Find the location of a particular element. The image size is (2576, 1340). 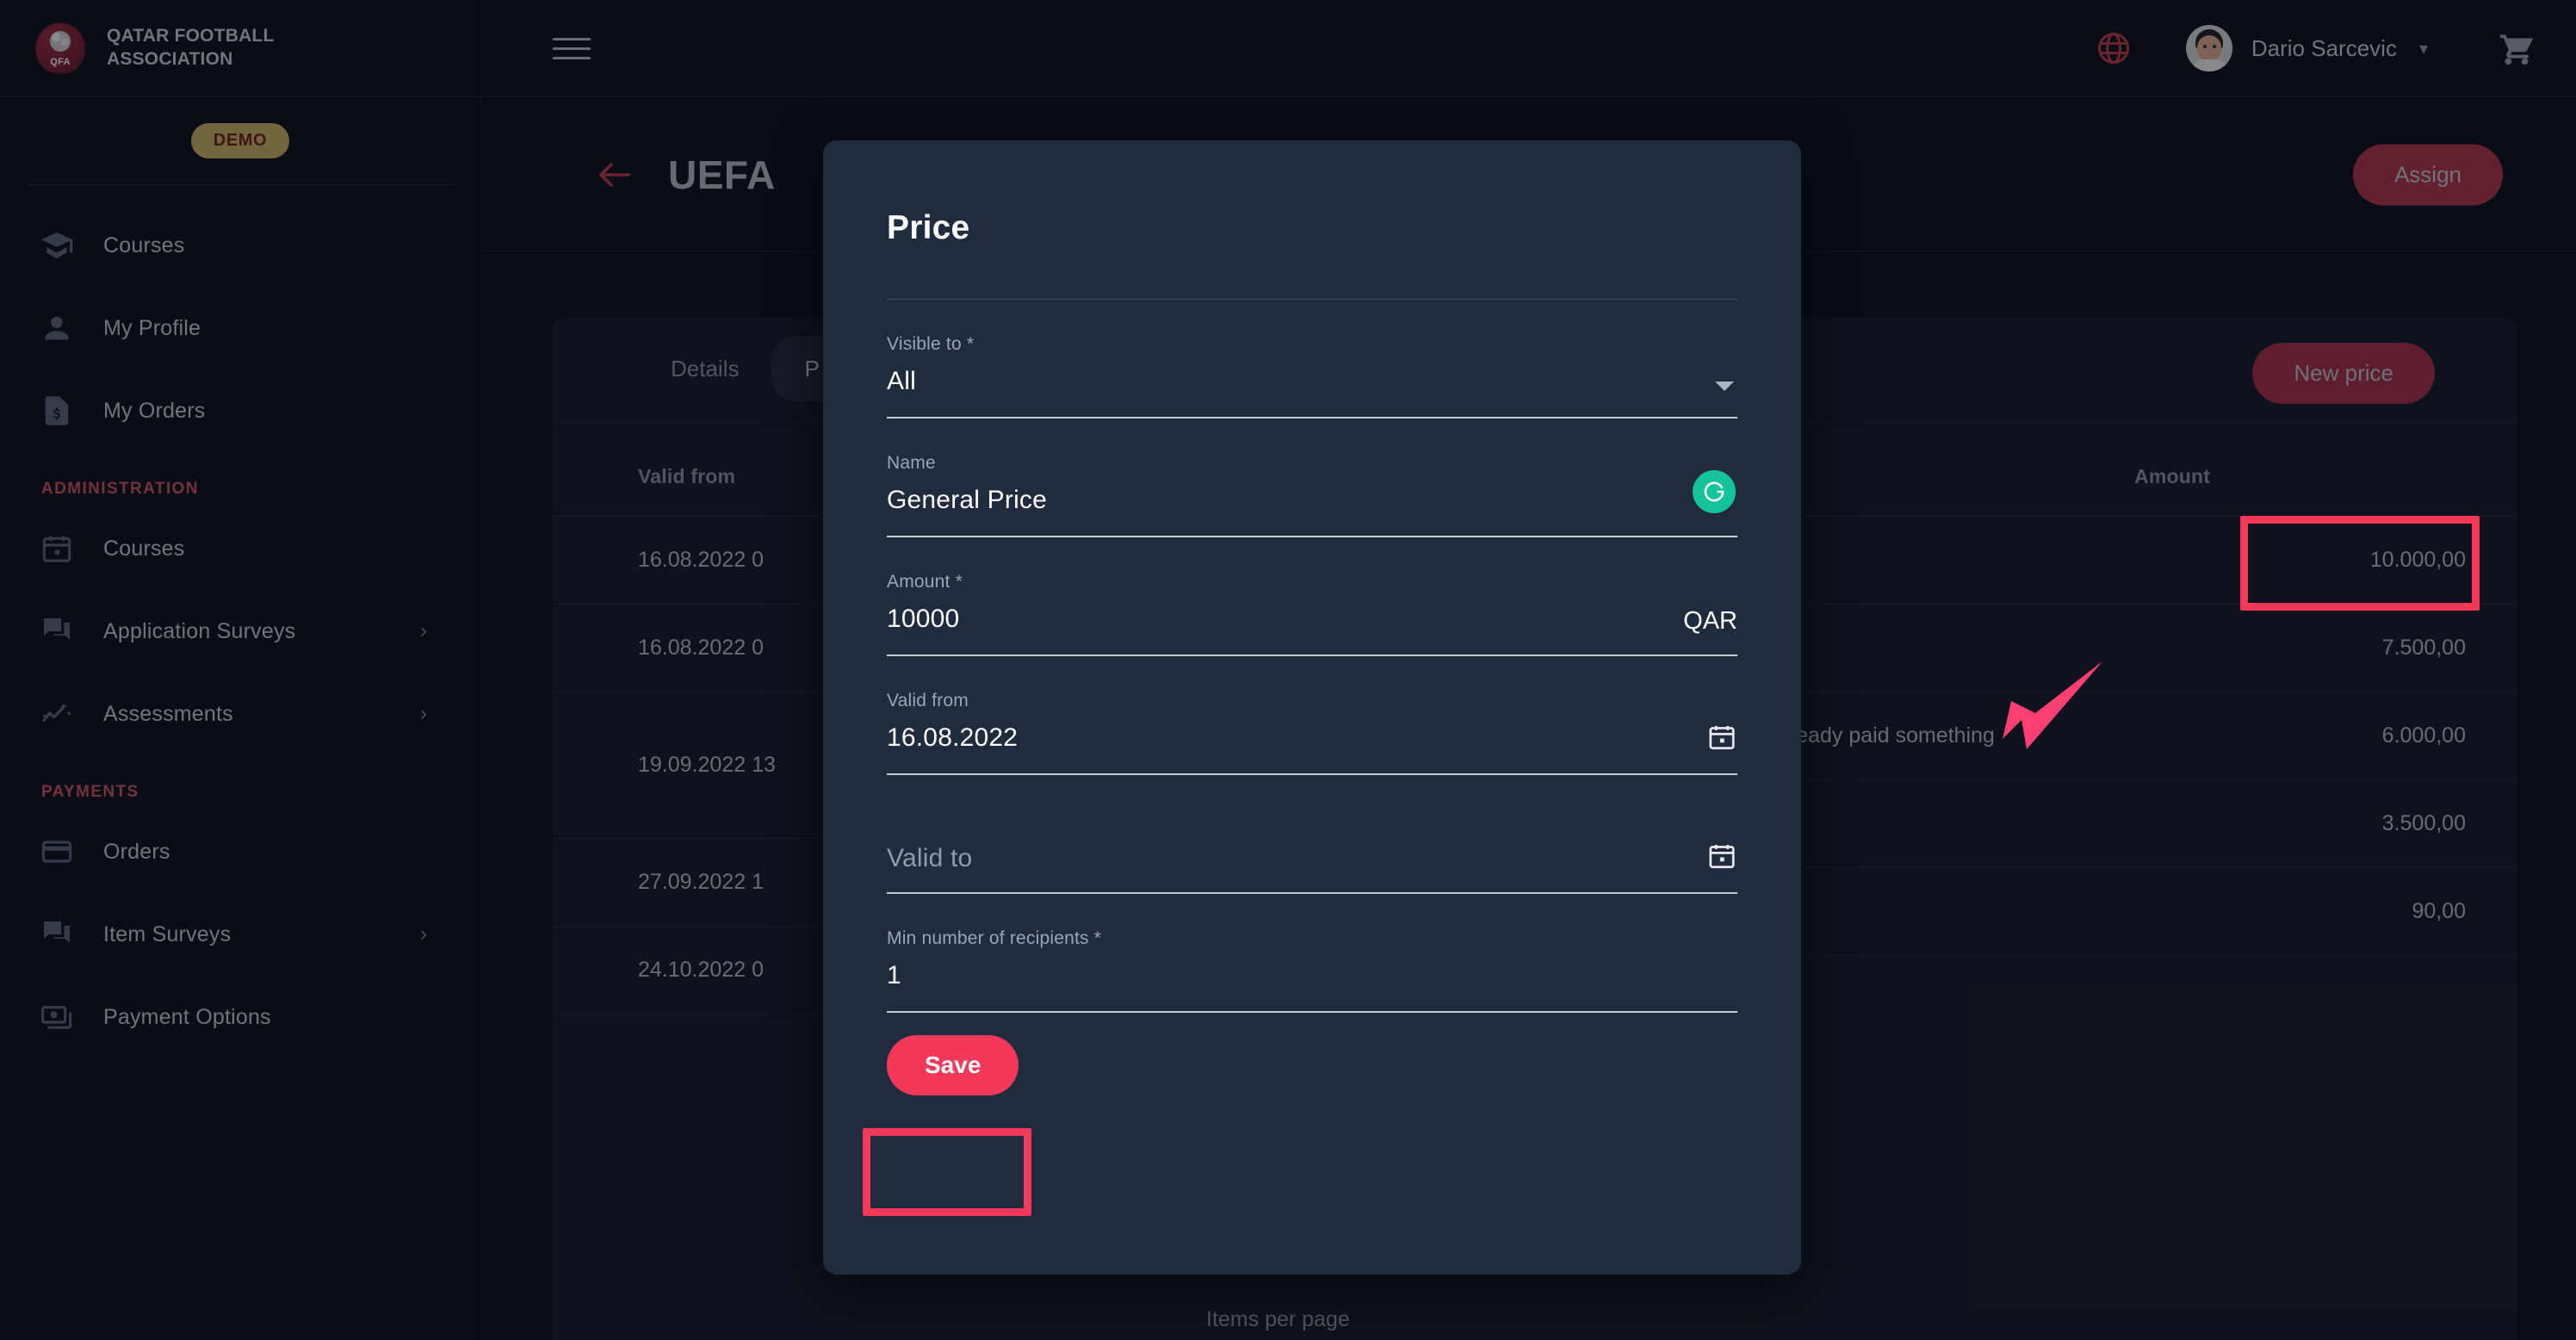

cell-amount: 3.500,00 is located at coordinates (2325, 823).